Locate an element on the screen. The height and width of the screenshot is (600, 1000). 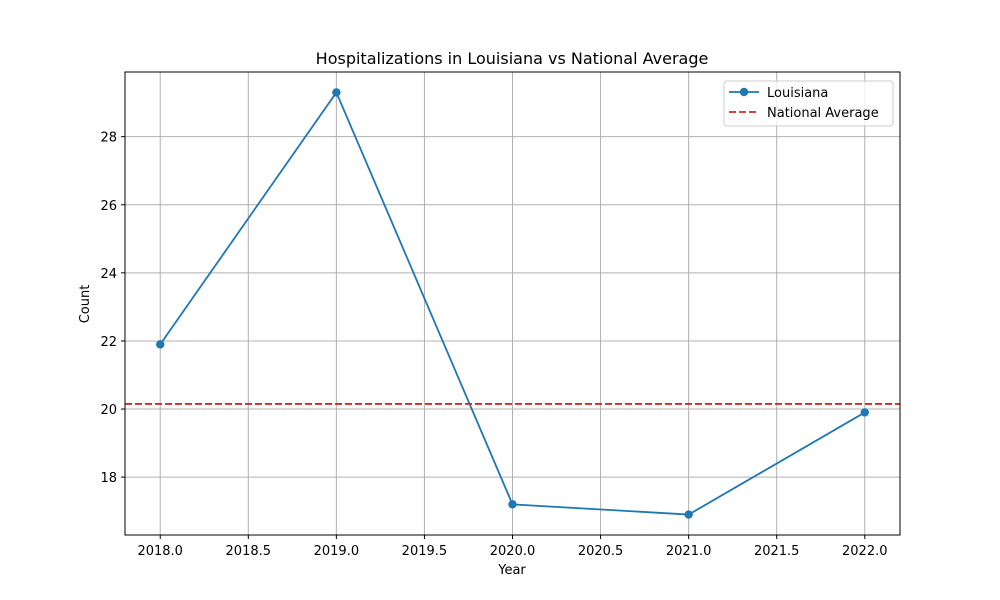
x-tick-label: 2020.0 is located at coordinates (513, 551).